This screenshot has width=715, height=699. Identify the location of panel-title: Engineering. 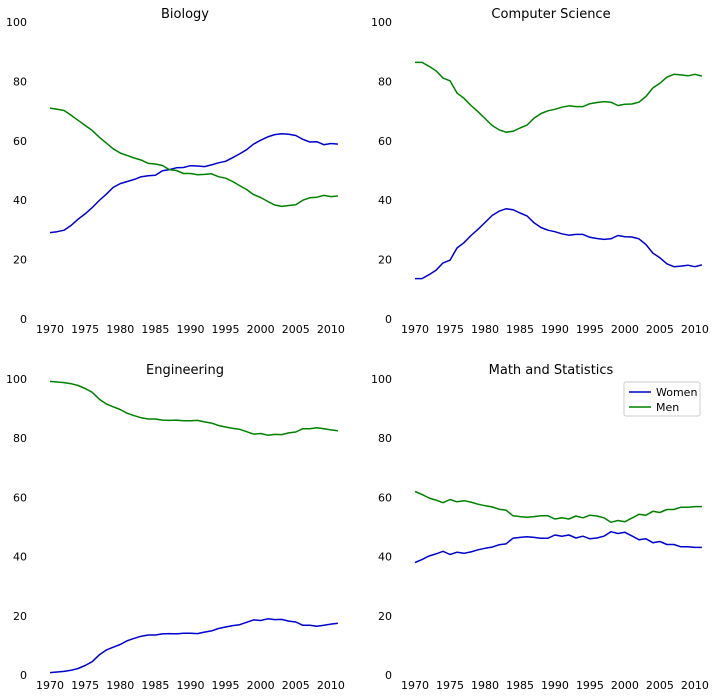
(185, 370).